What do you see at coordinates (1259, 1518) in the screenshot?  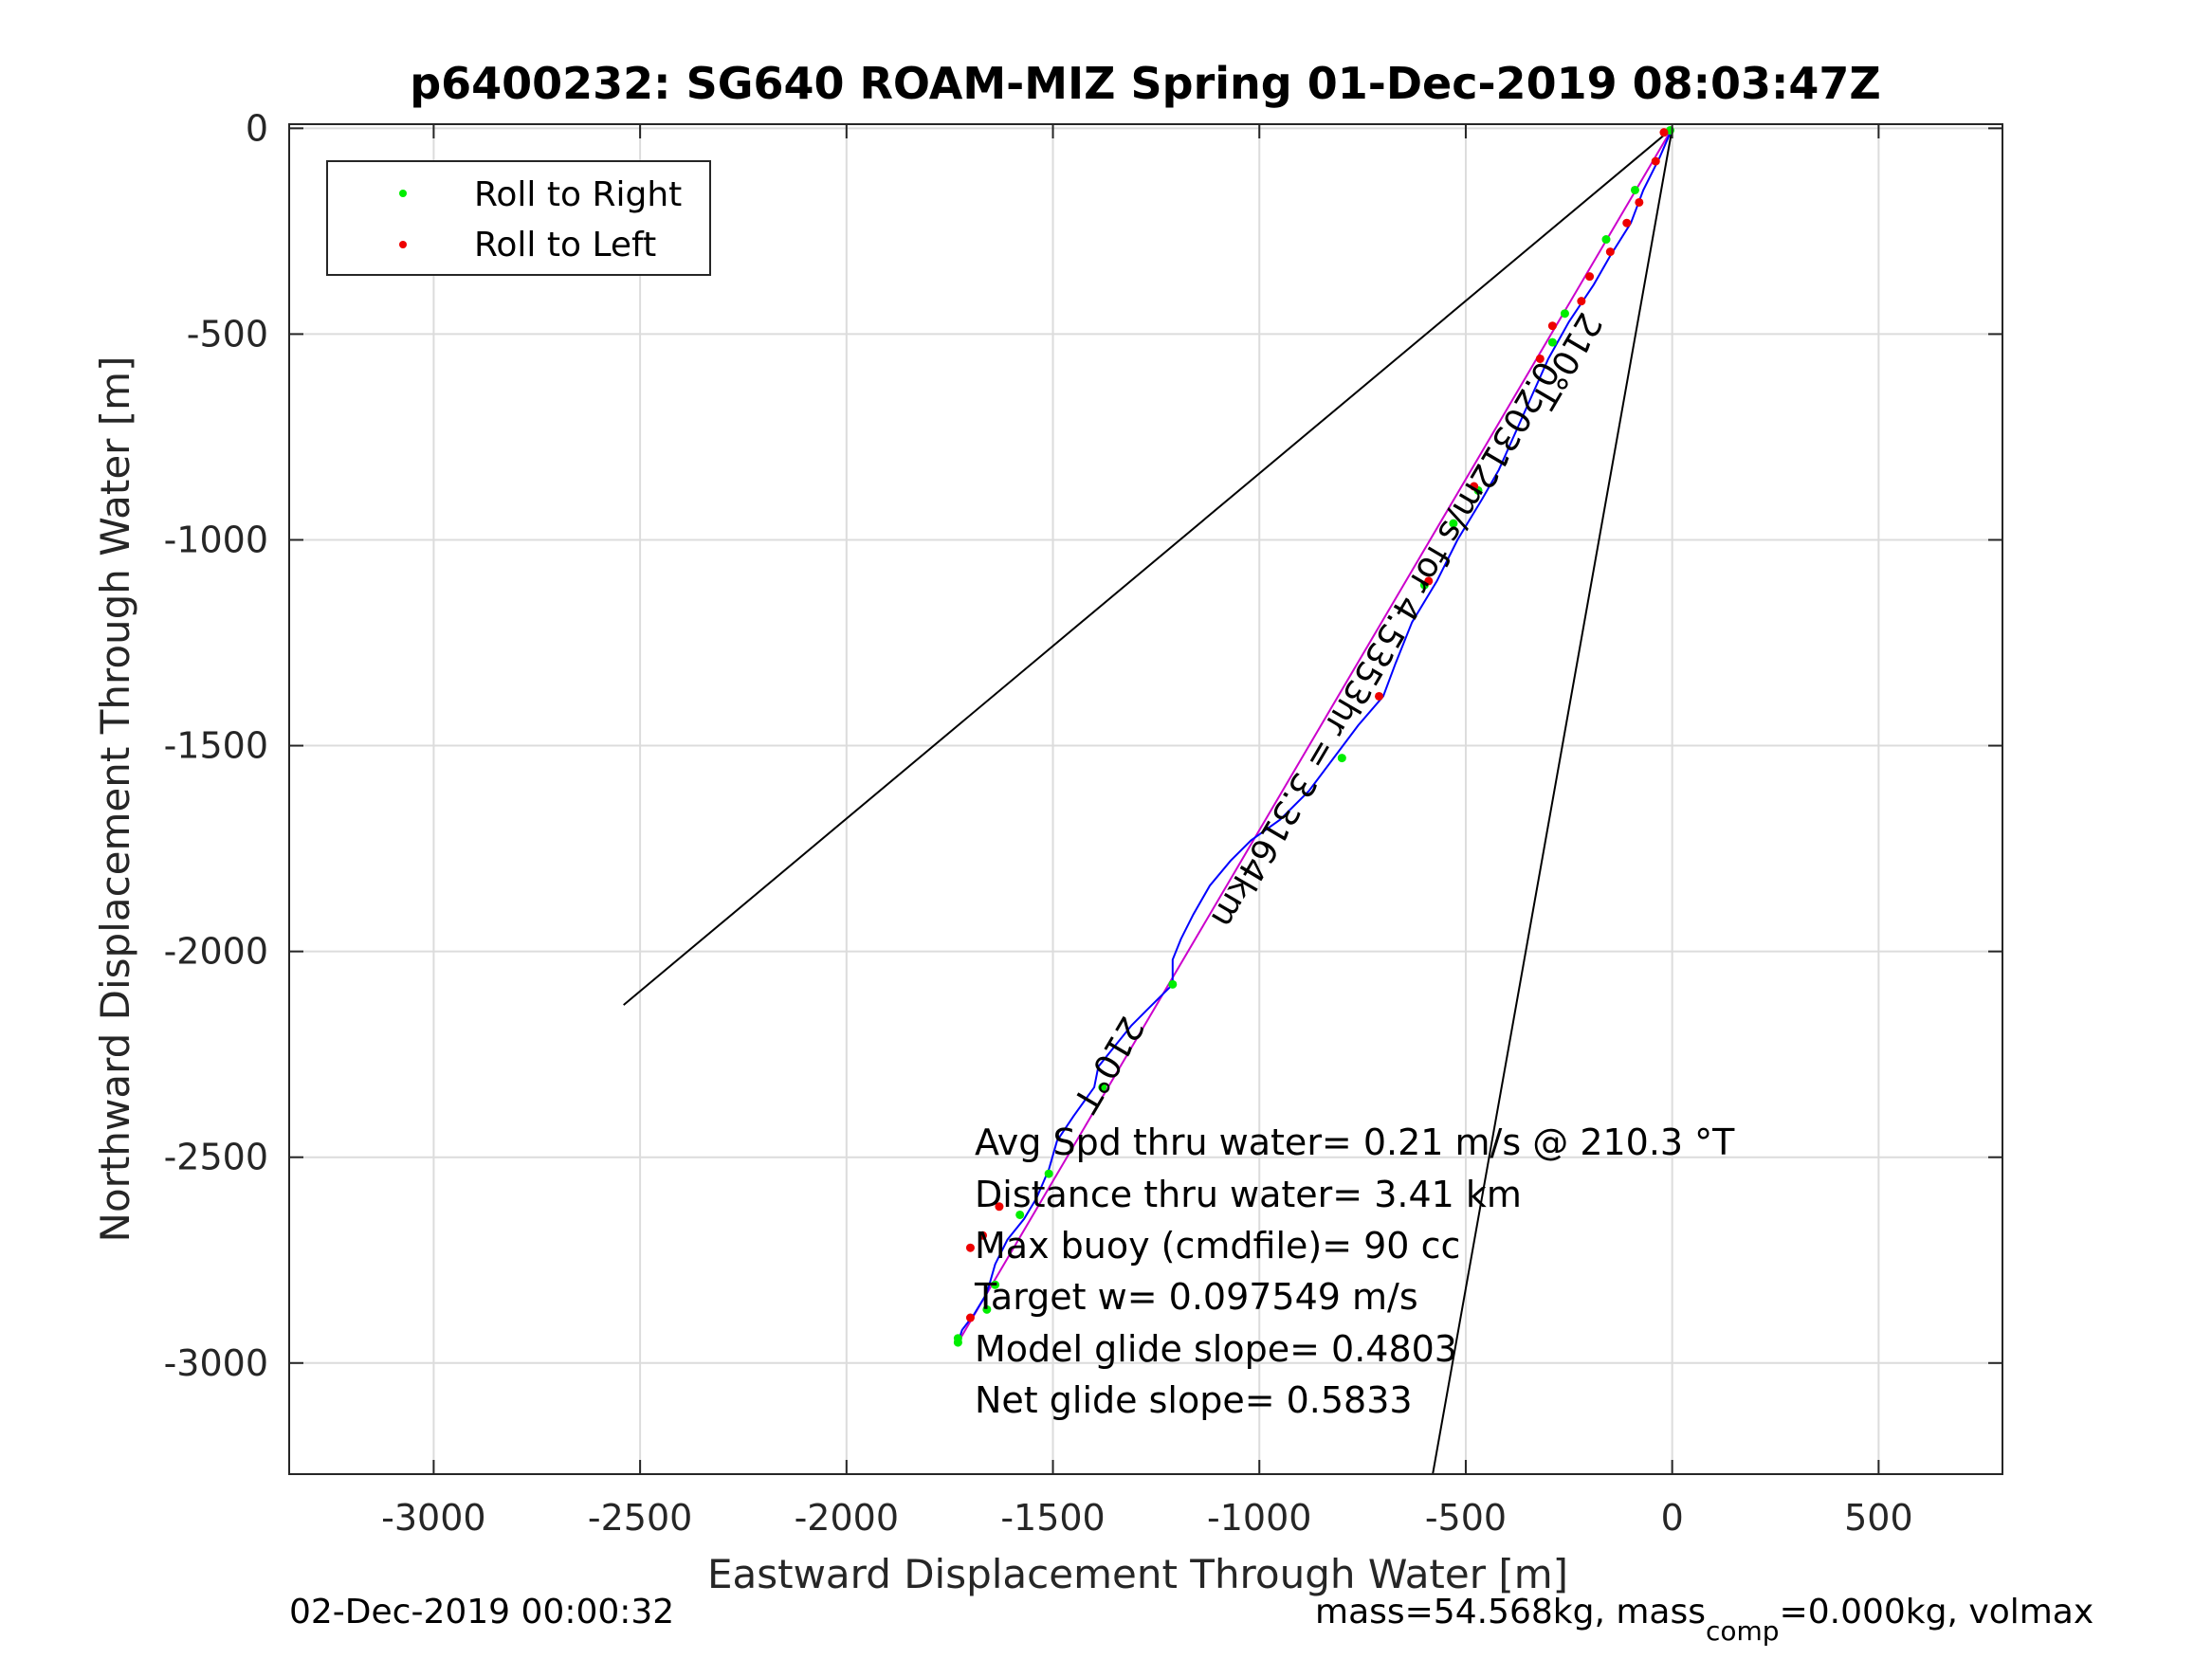 I see `x-tick-label: -1000` at bounding box center [1259, 1518].